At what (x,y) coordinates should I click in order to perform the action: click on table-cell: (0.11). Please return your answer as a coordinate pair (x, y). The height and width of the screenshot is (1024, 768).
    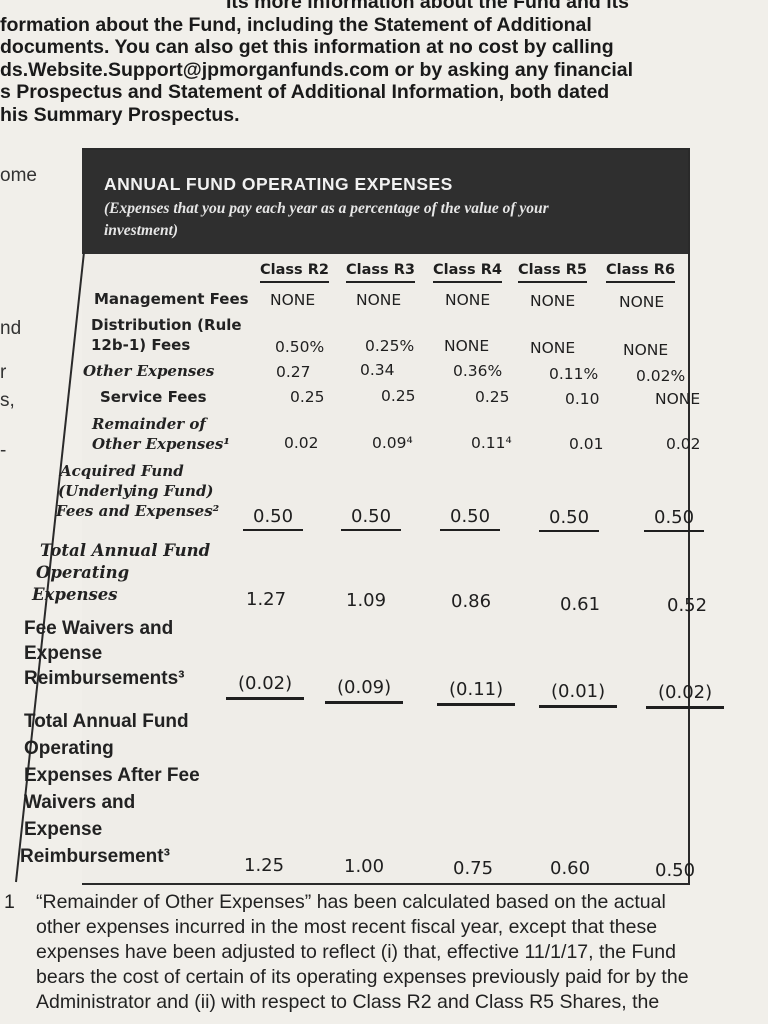
    Looking at the image, I should click on (476, 692).